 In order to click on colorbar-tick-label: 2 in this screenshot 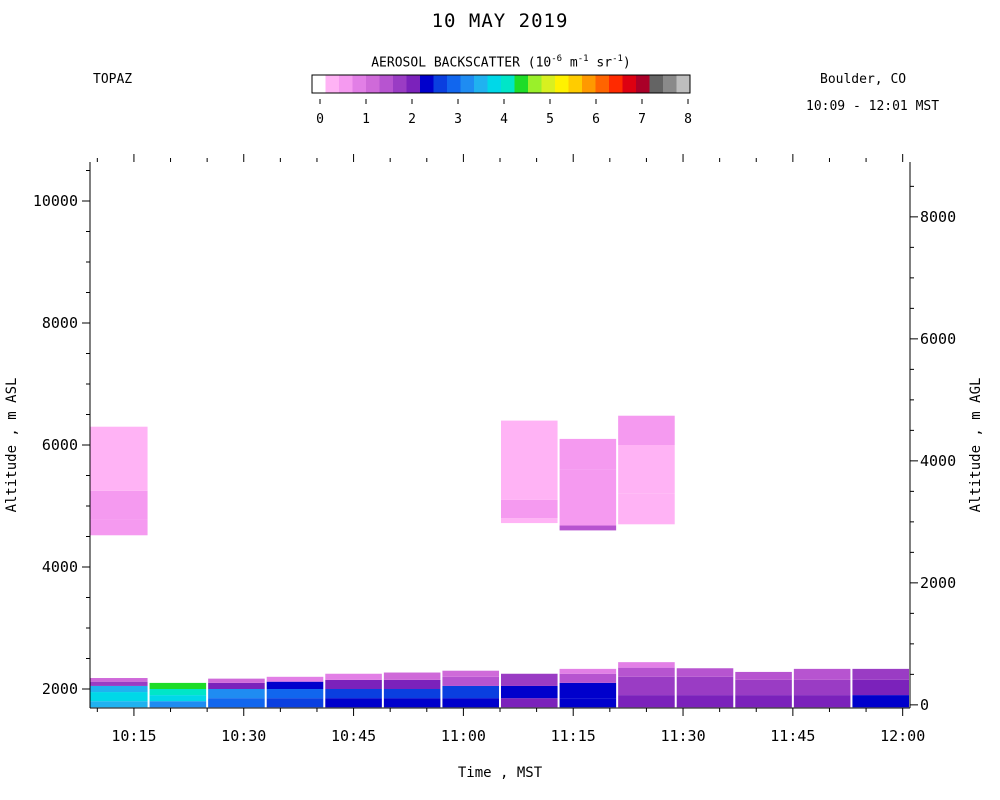, I will do `click(412, 119)`.